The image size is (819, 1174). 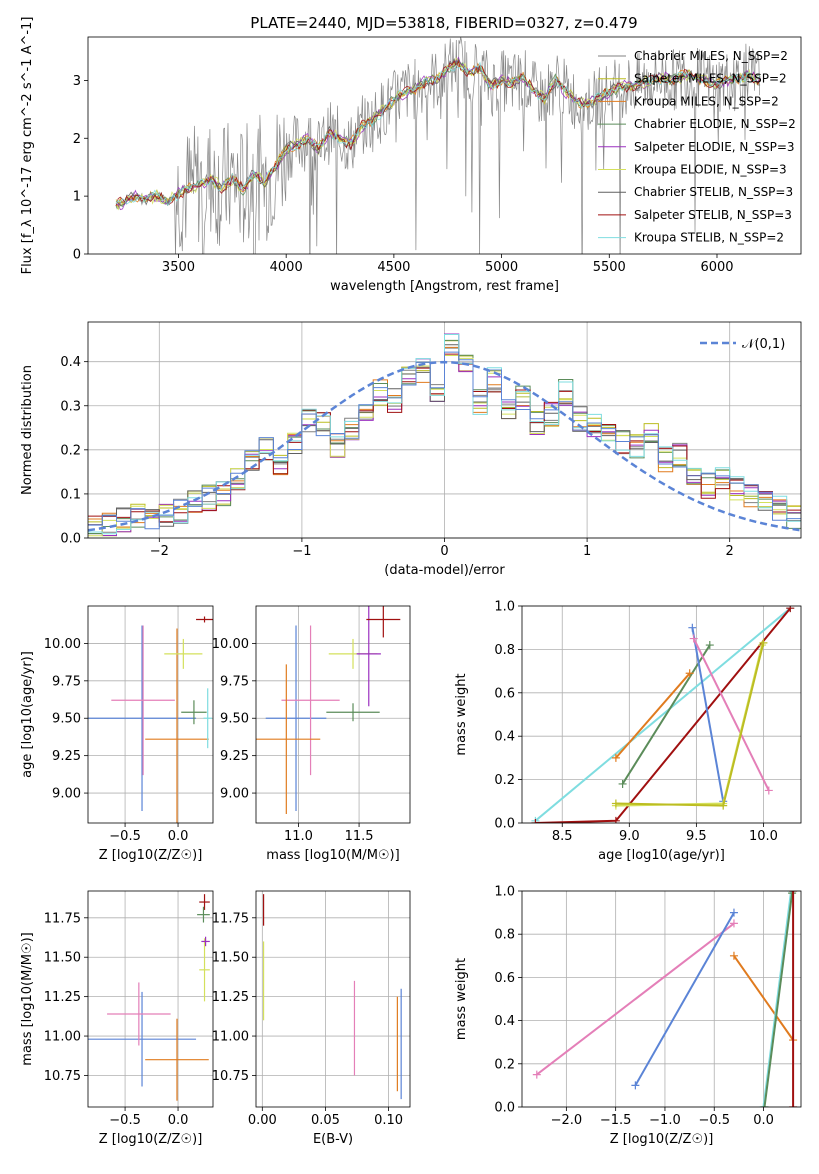 What do you see at coordinates (616, 1120) in the screenshot?
I see `x-tick-label: −1.5` at bounding box center [616, 1120].